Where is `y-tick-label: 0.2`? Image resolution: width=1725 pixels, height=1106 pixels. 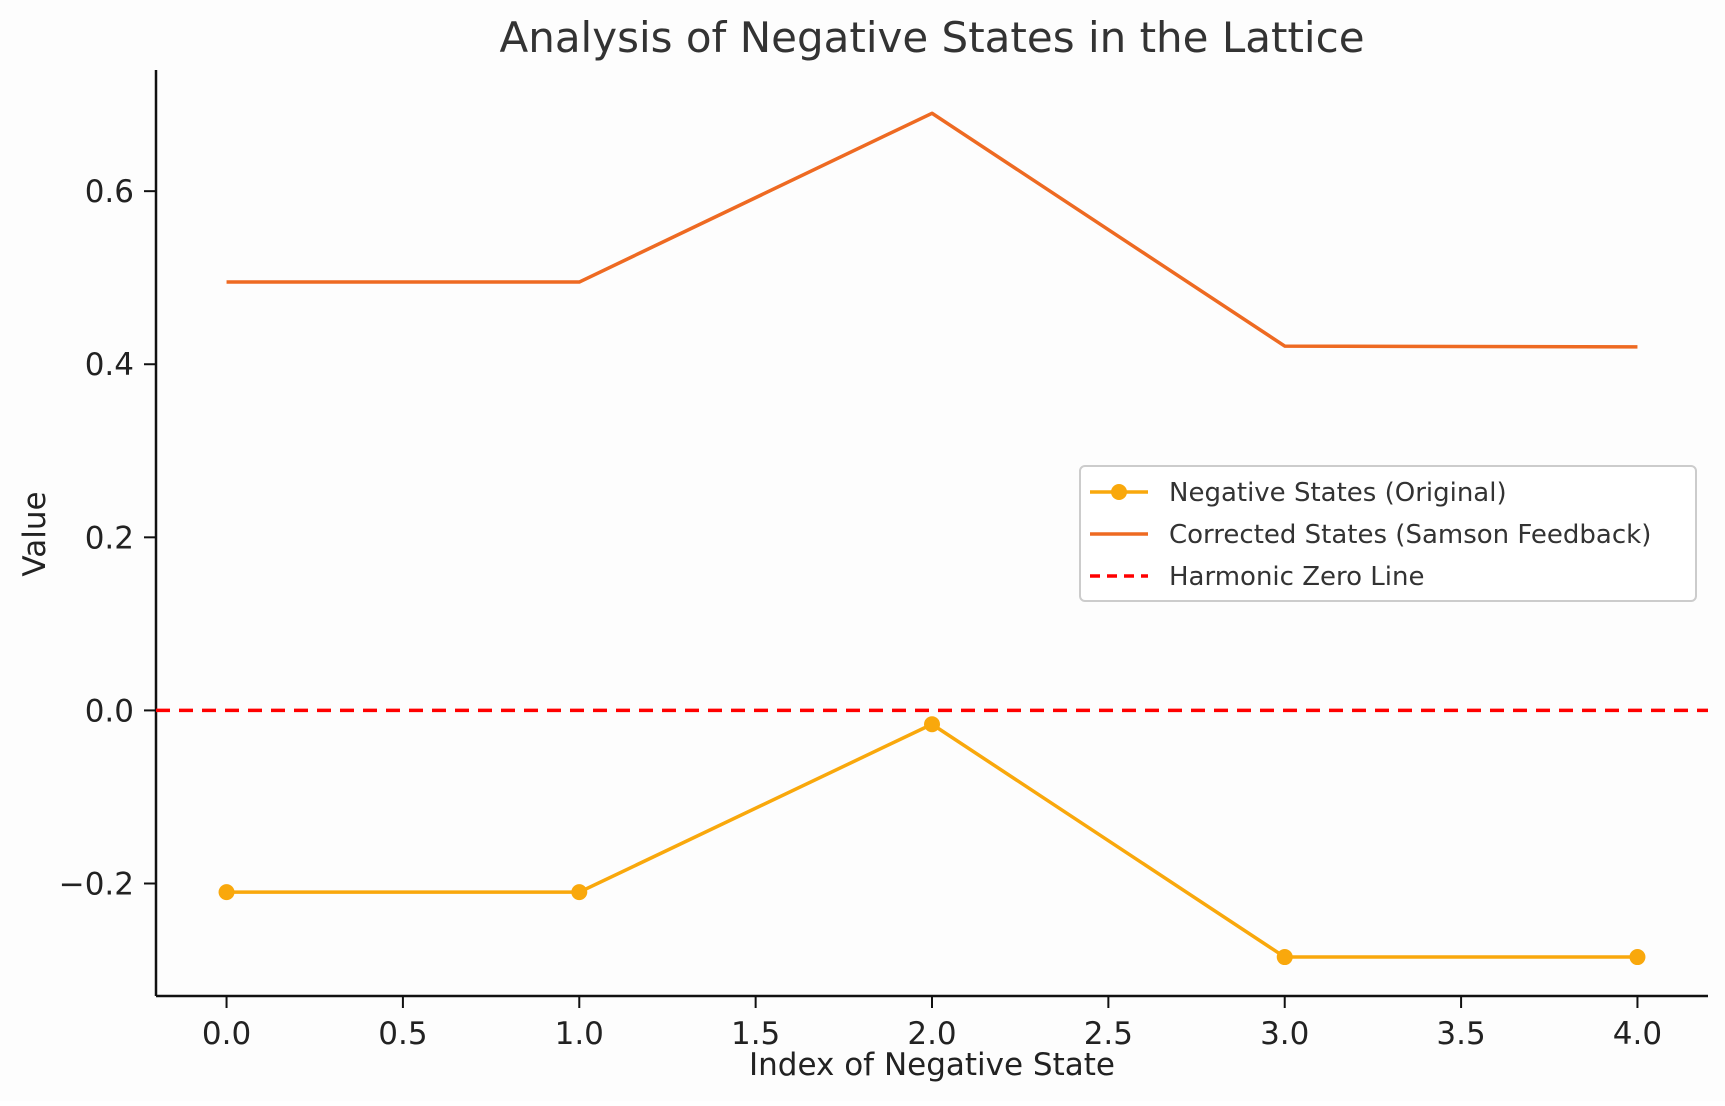
y-tick-label: 0.2 is located at coordinates (109, 538).